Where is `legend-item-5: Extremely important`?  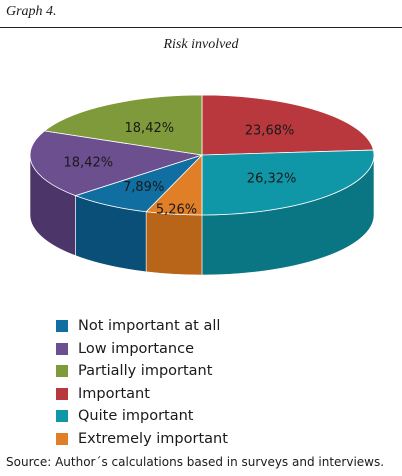
legend-item-5: Extremely important is located at coordinates (142, 439).